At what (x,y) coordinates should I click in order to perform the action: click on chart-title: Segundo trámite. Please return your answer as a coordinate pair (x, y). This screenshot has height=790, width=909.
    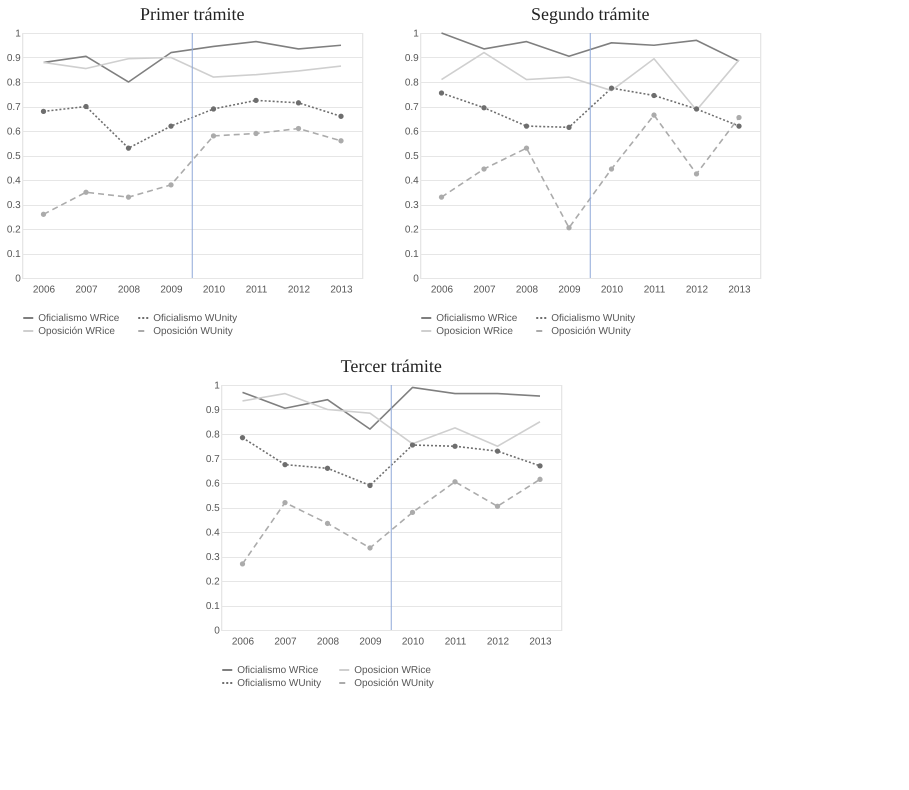
    Looking at the image, I should click on (590, 14).